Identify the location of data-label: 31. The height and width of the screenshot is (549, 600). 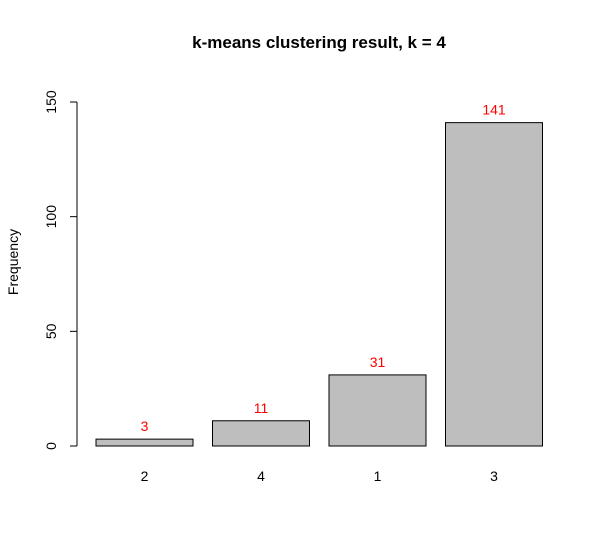
(378, 362).